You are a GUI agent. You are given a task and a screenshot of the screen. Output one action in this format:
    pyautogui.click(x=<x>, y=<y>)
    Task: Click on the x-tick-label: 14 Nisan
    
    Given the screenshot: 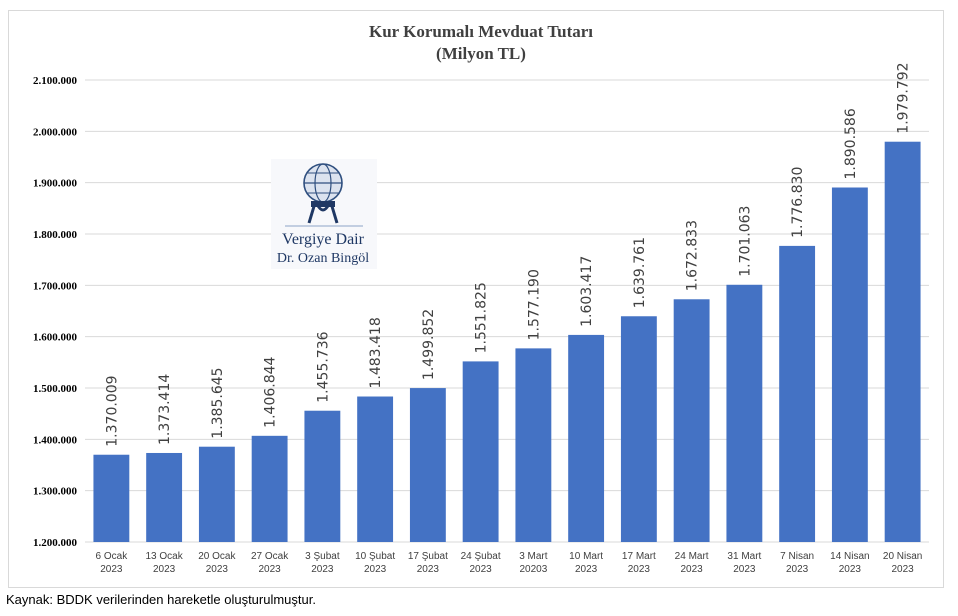 What is the action you would take?
    pyautogui.click(x=849, y=556)
    